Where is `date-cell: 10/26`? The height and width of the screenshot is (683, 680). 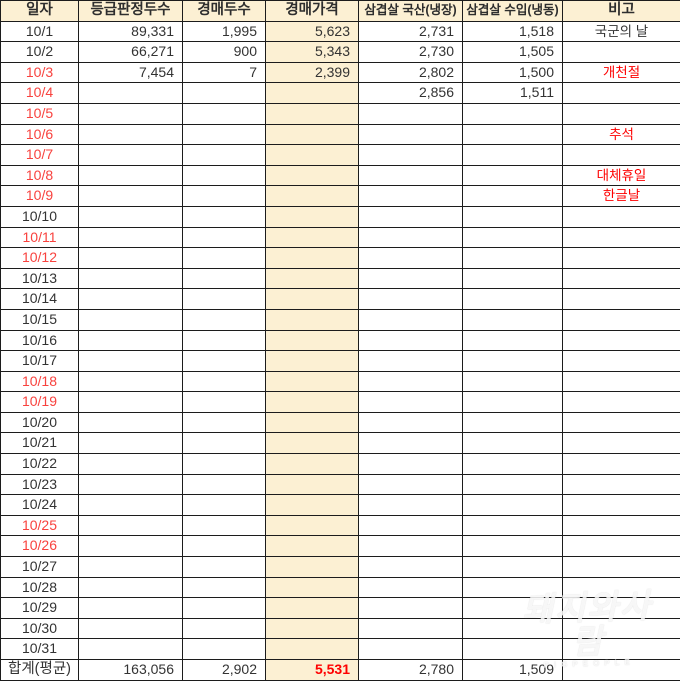
date-cell: 10/26 is located at coordinates (39, 546).